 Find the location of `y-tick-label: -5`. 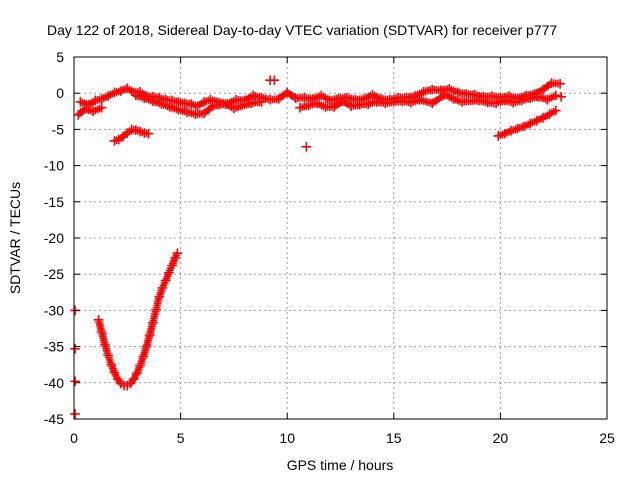

y-tick-label: -5 is located at coordinates (58, 129).